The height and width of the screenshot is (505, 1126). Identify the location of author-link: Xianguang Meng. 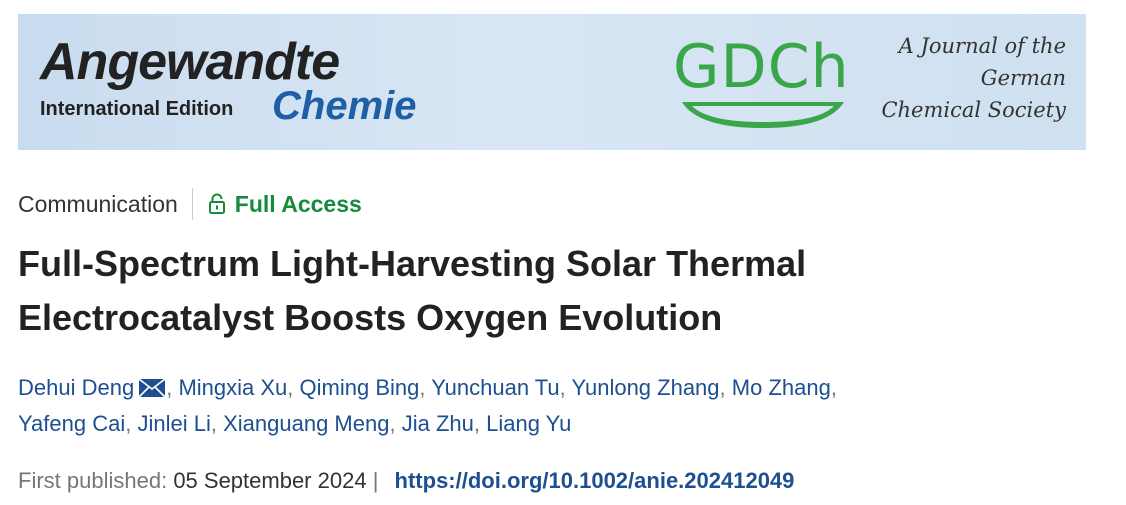
(306, 423).